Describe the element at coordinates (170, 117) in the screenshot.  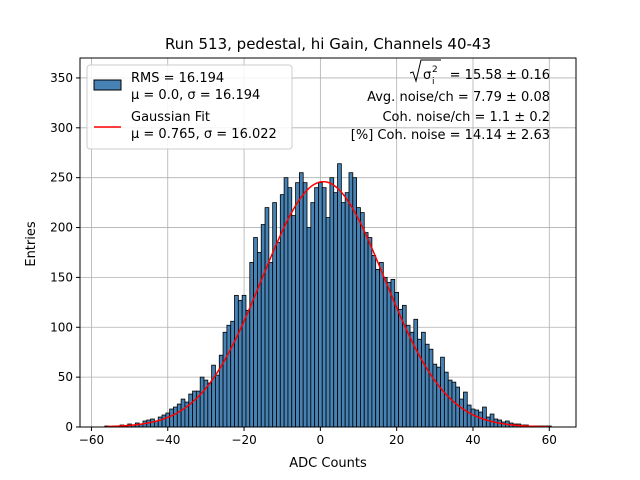
I see `legend-fit-label: Gaussian Fit` at that location.